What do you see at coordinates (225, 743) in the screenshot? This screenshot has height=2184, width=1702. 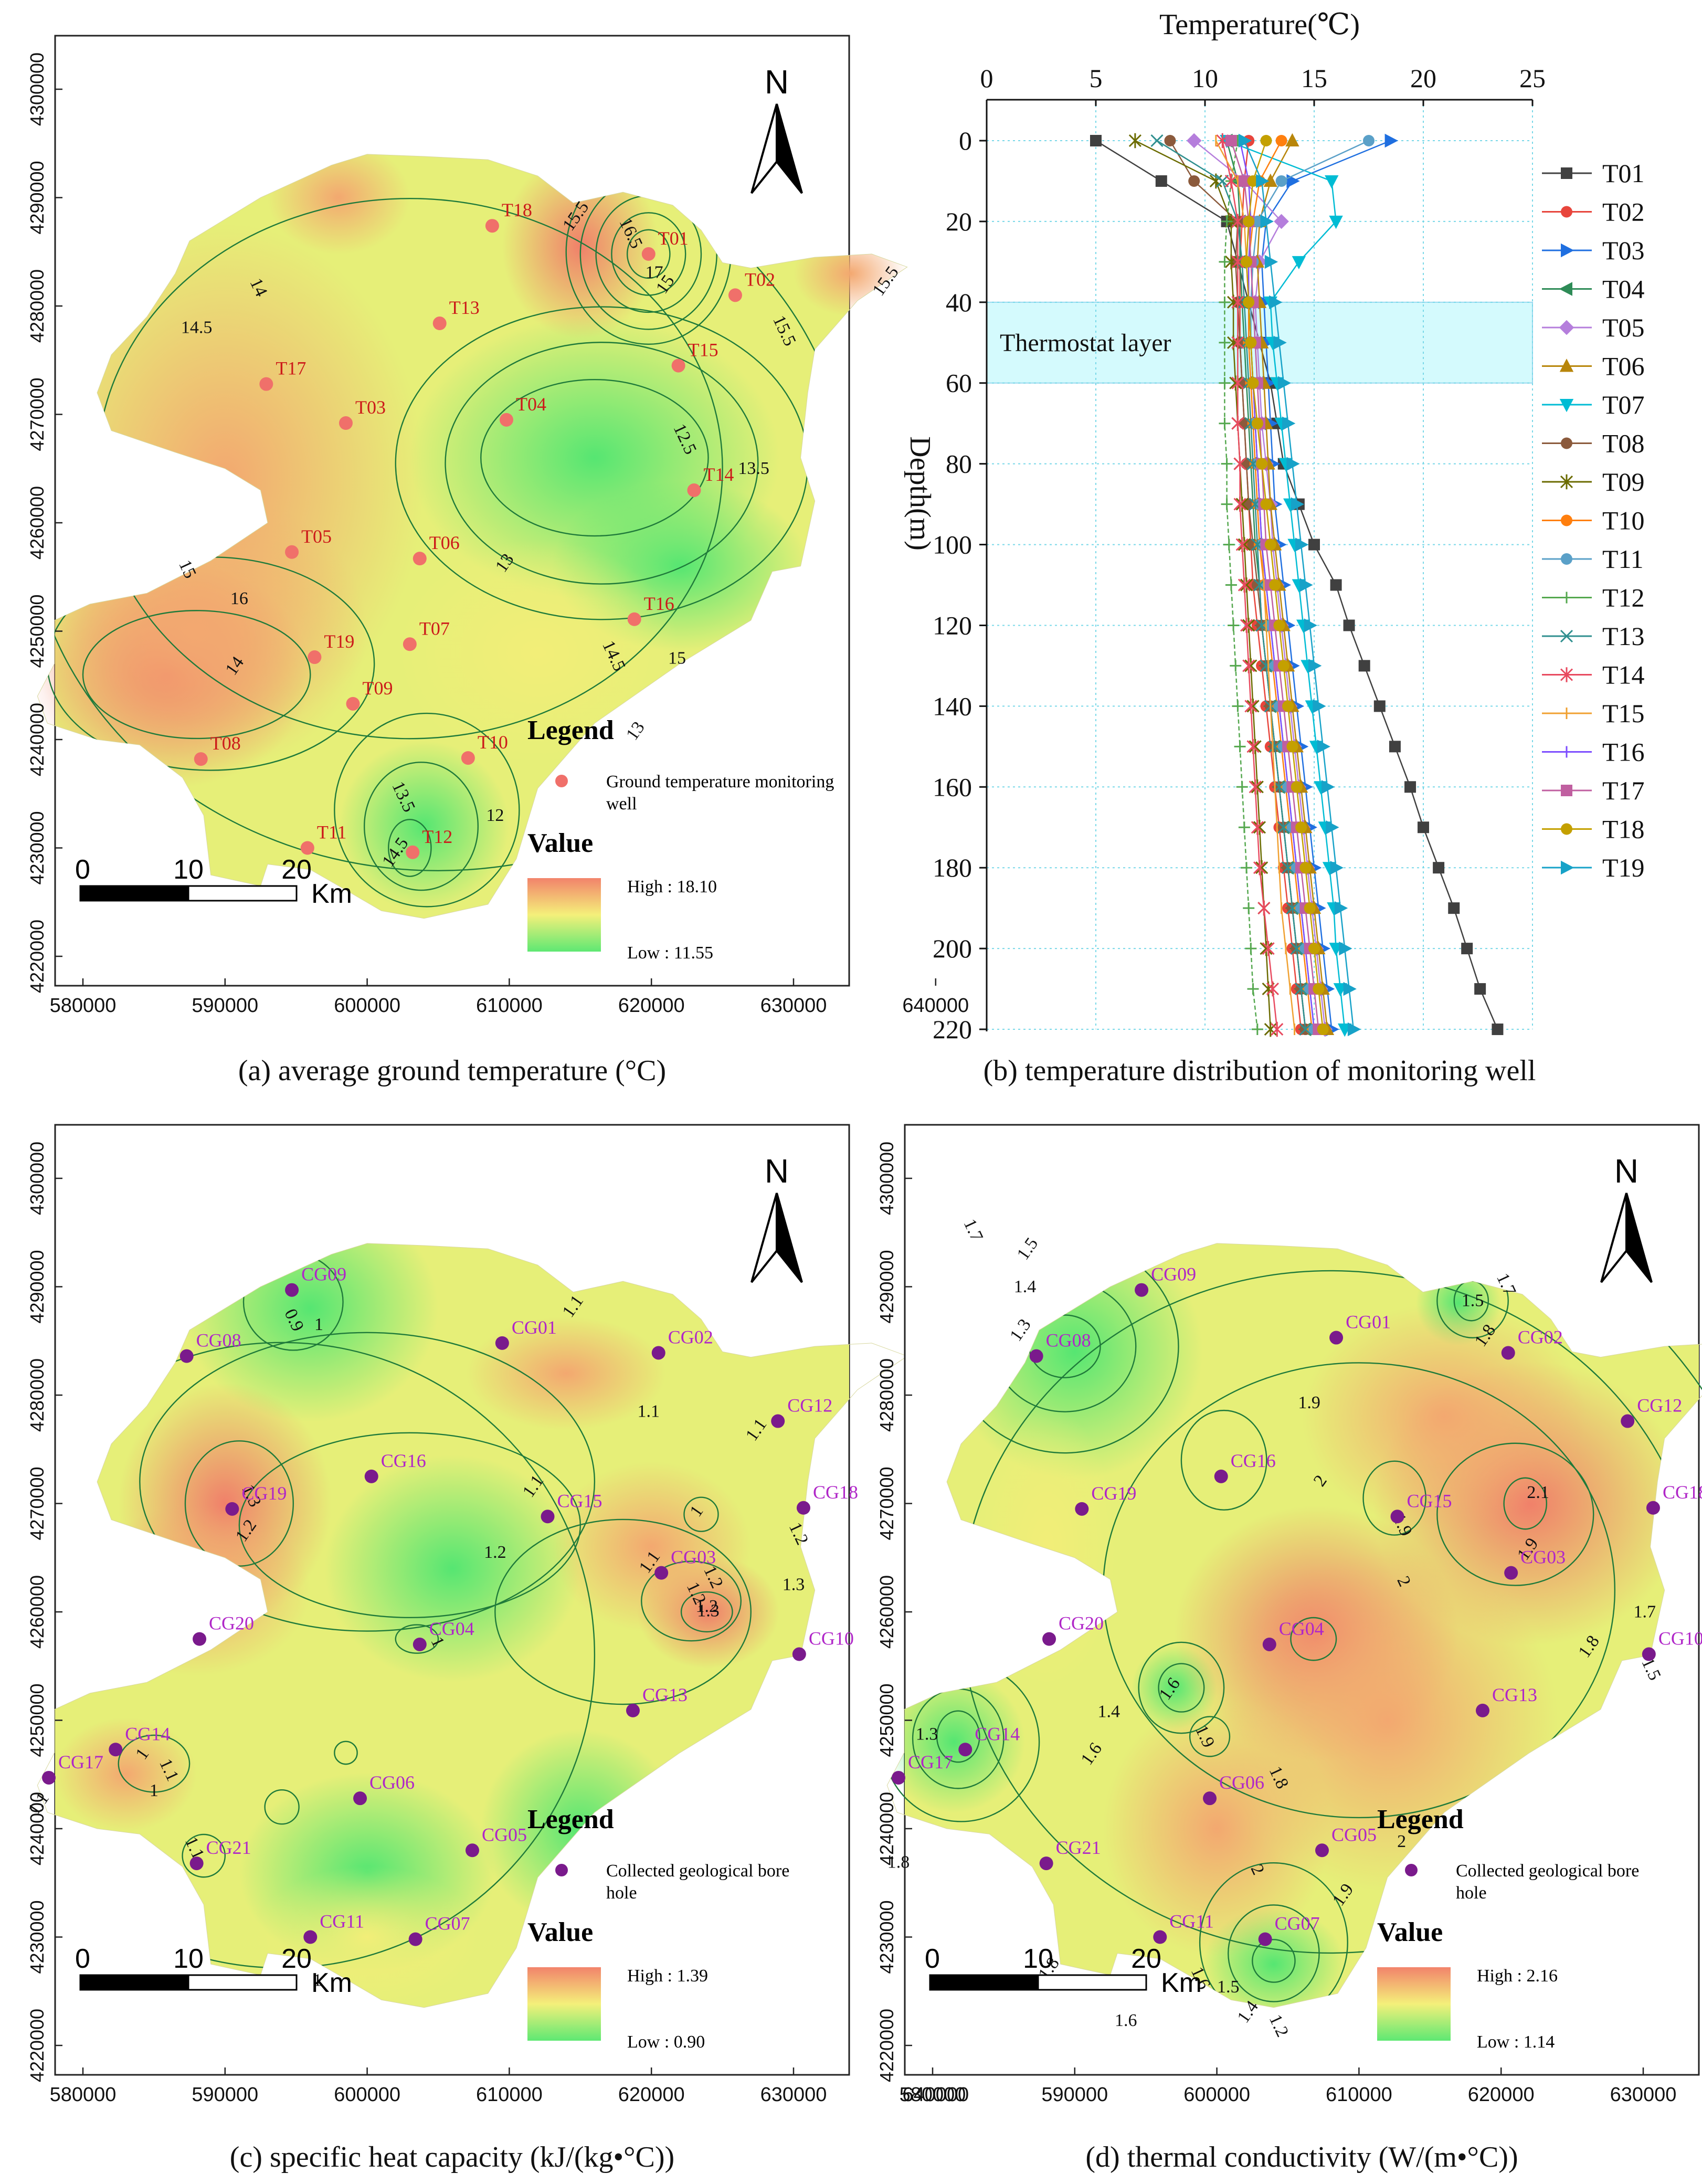 I see `point-label: T08` at bounding box center [225, 743].